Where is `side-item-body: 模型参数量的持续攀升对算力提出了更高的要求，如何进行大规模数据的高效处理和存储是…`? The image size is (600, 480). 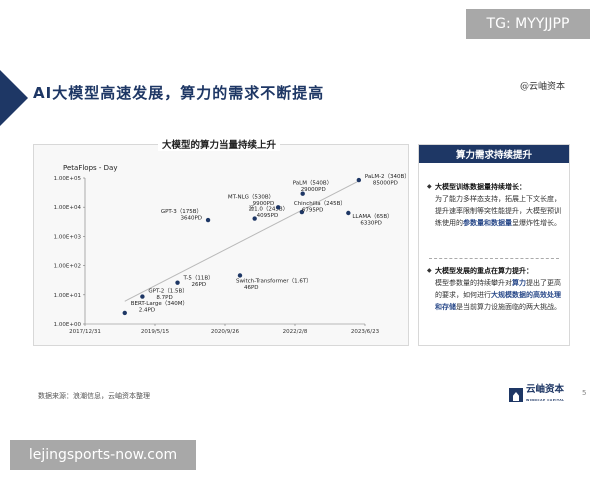
side-item-body: 模型参数量的持续攀升对算力提出了更高的要求，如何进行大规模数据的高效处理和存储是… is located at coordinates (498, 295).